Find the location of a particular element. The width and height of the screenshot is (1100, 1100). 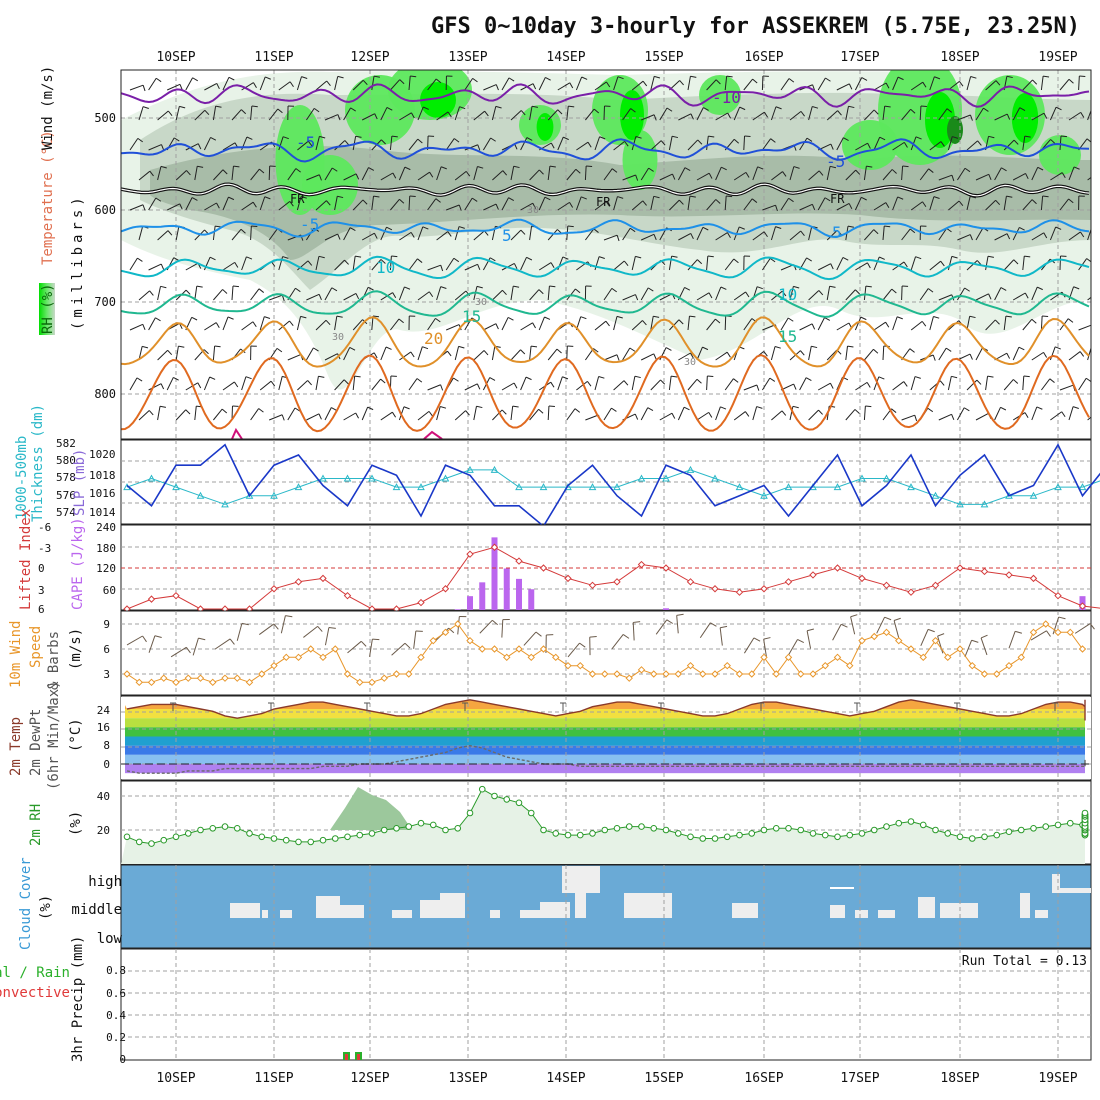

cape-bar is located at coordinates (482, 596).